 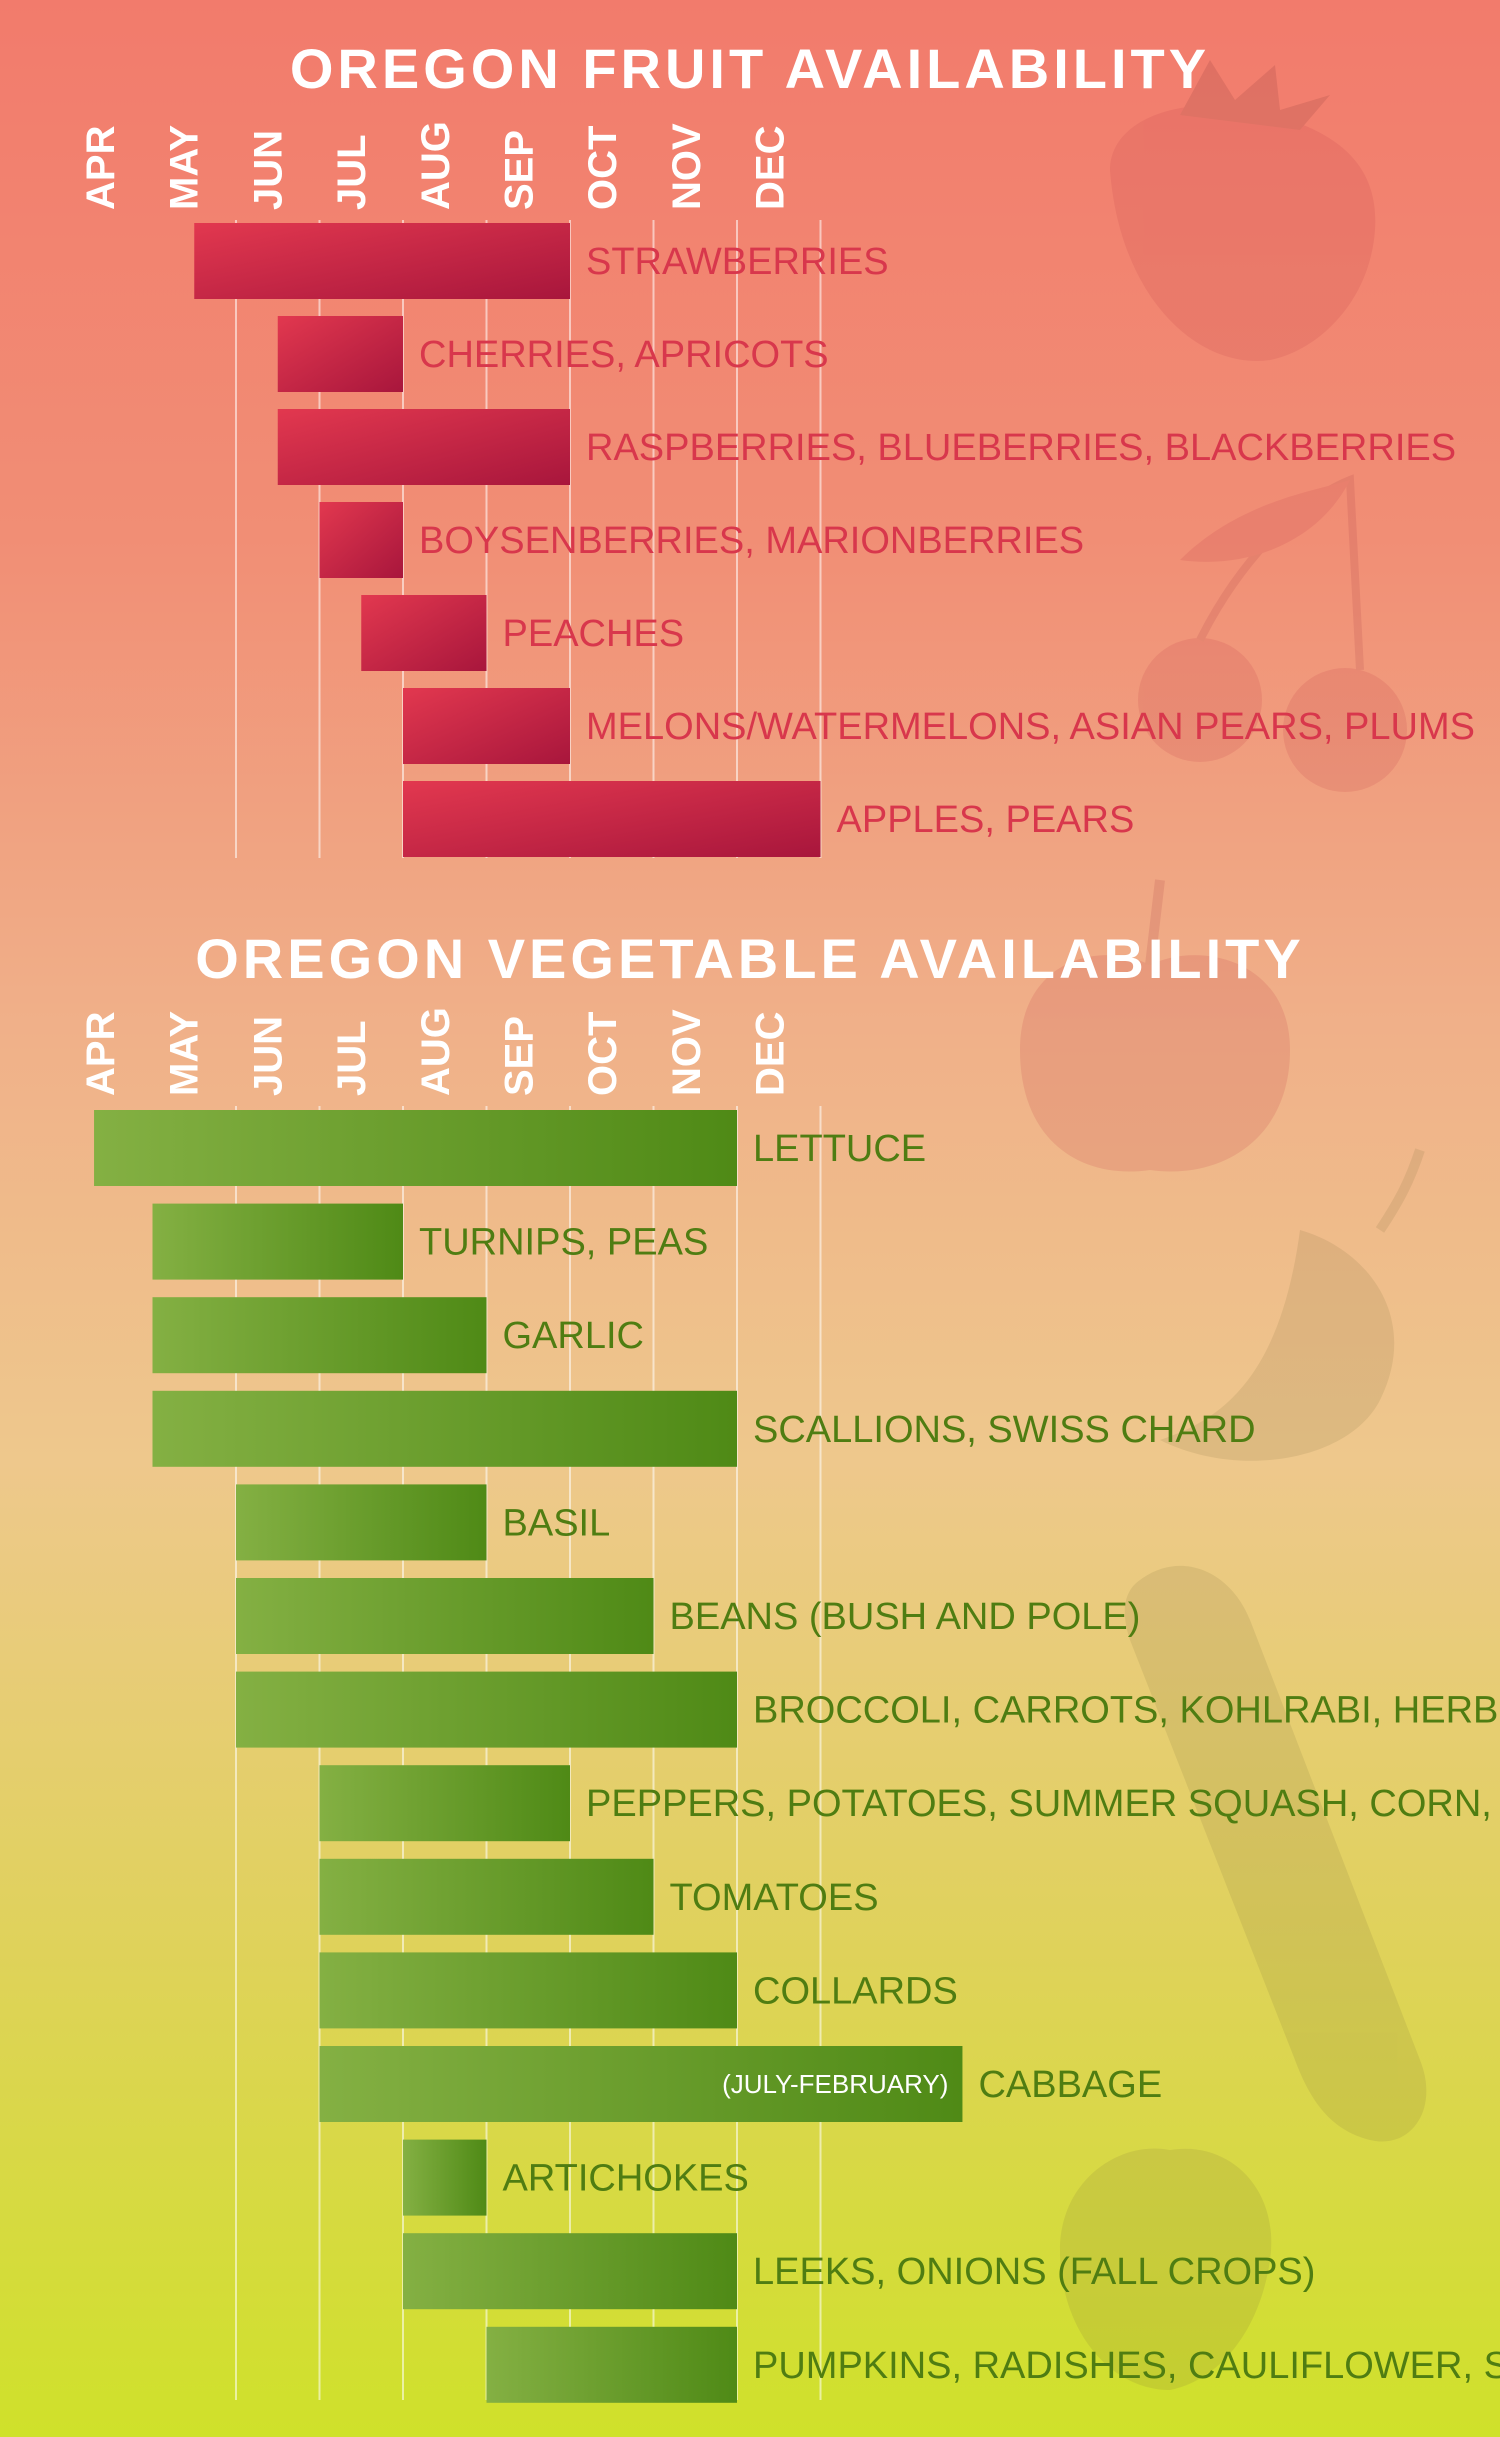 I want to click on vegetable-item-label: SCALLIONS, SWISS CHARD, so click(x=1004, y=1430).